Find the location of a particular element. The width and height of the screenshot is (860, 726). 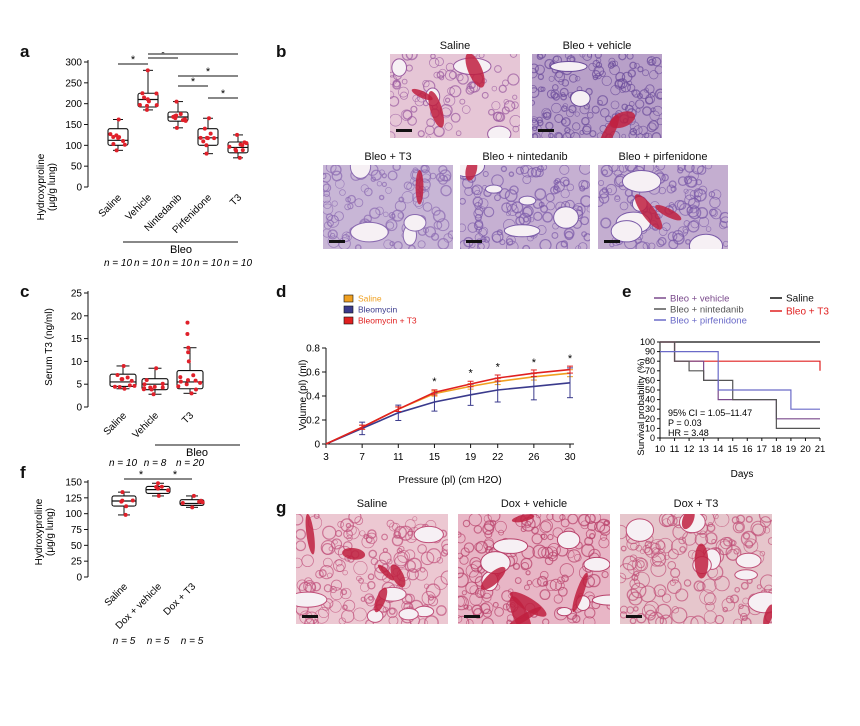

a-n-labels: n = 10 n = 10 n = 10 n = 10 n = 10 is located at coordinates (178, 263).